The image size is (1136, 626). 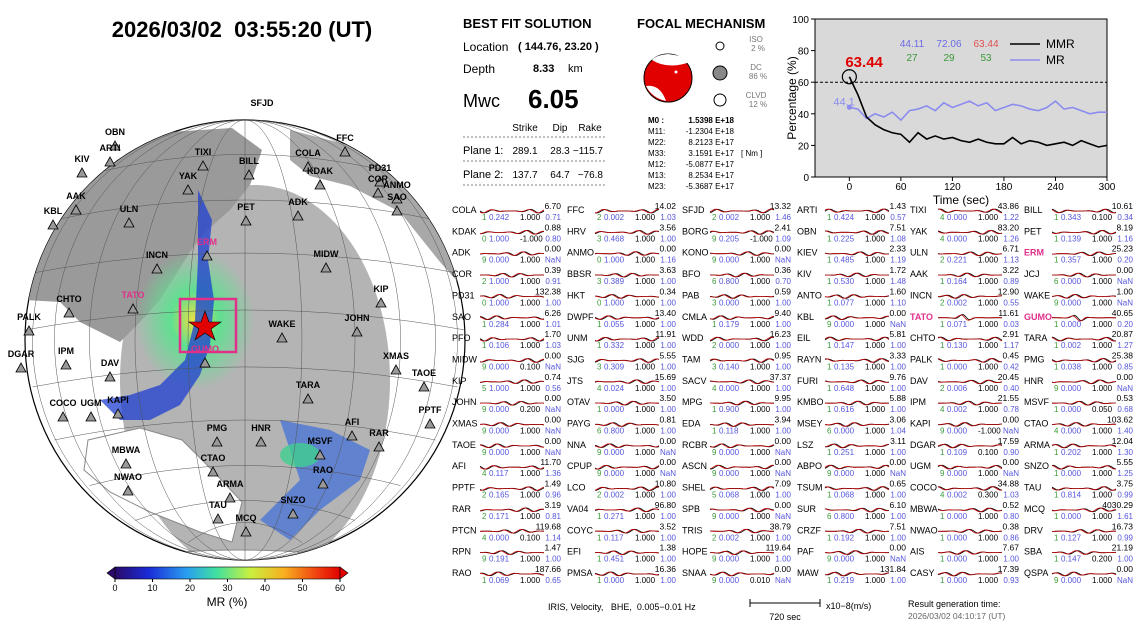 I want to click on station-name: RPN, so click(x=461, y=552).